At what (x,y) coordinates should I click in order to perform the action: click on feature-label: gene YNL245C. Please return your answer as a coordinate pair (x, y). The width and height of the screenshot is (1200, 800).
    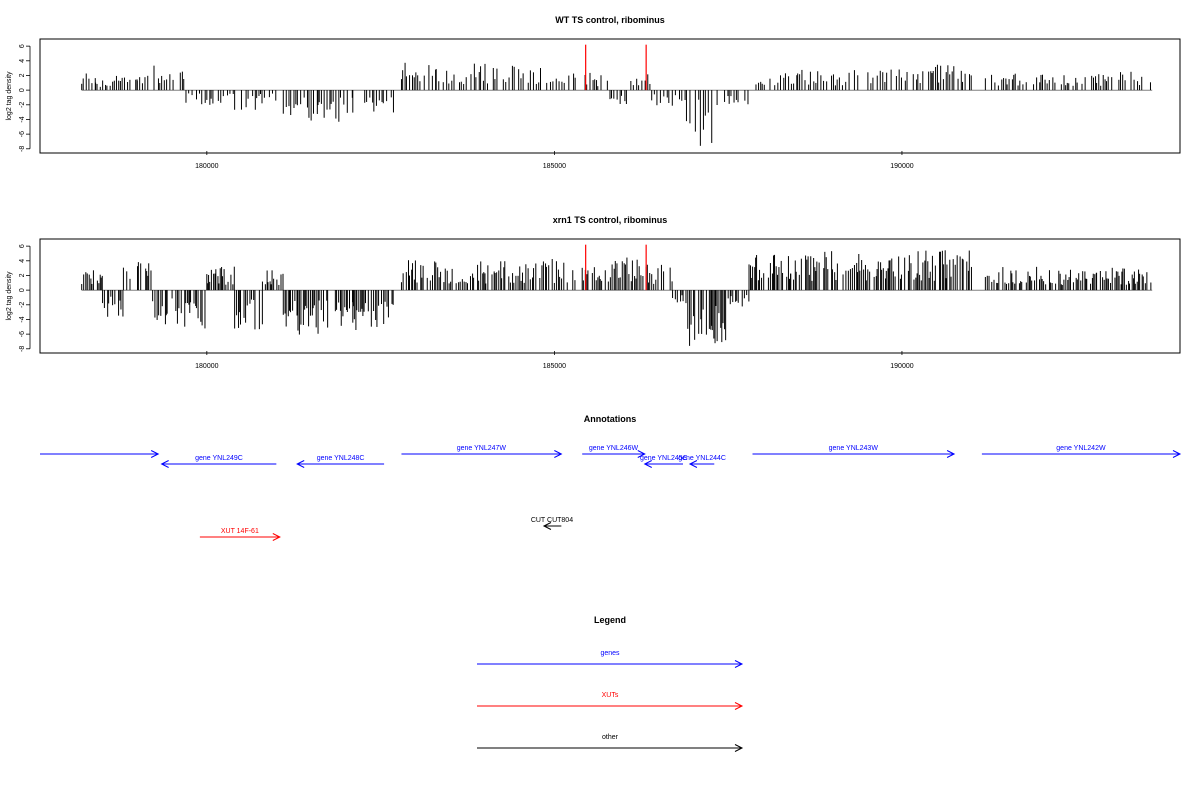
    Looking at the image, I should click on (664, 458).